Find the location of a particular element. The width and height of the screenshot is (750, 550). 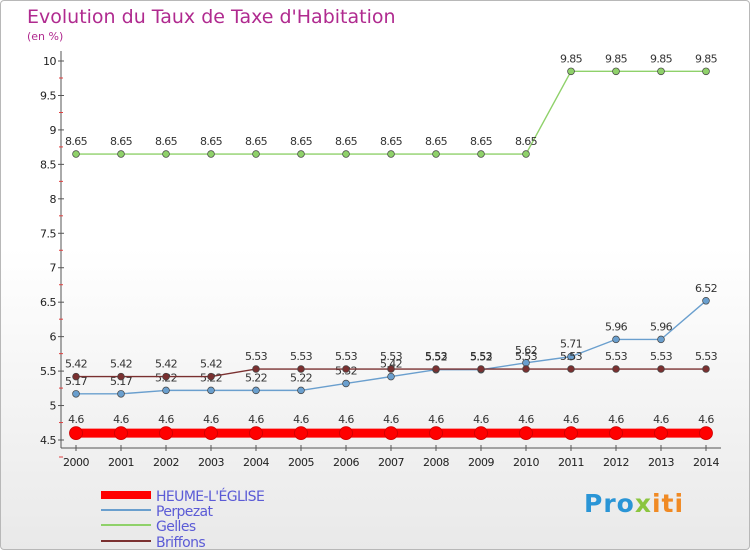

x-tick-label: 2001 is located at coordinates (121, 462).